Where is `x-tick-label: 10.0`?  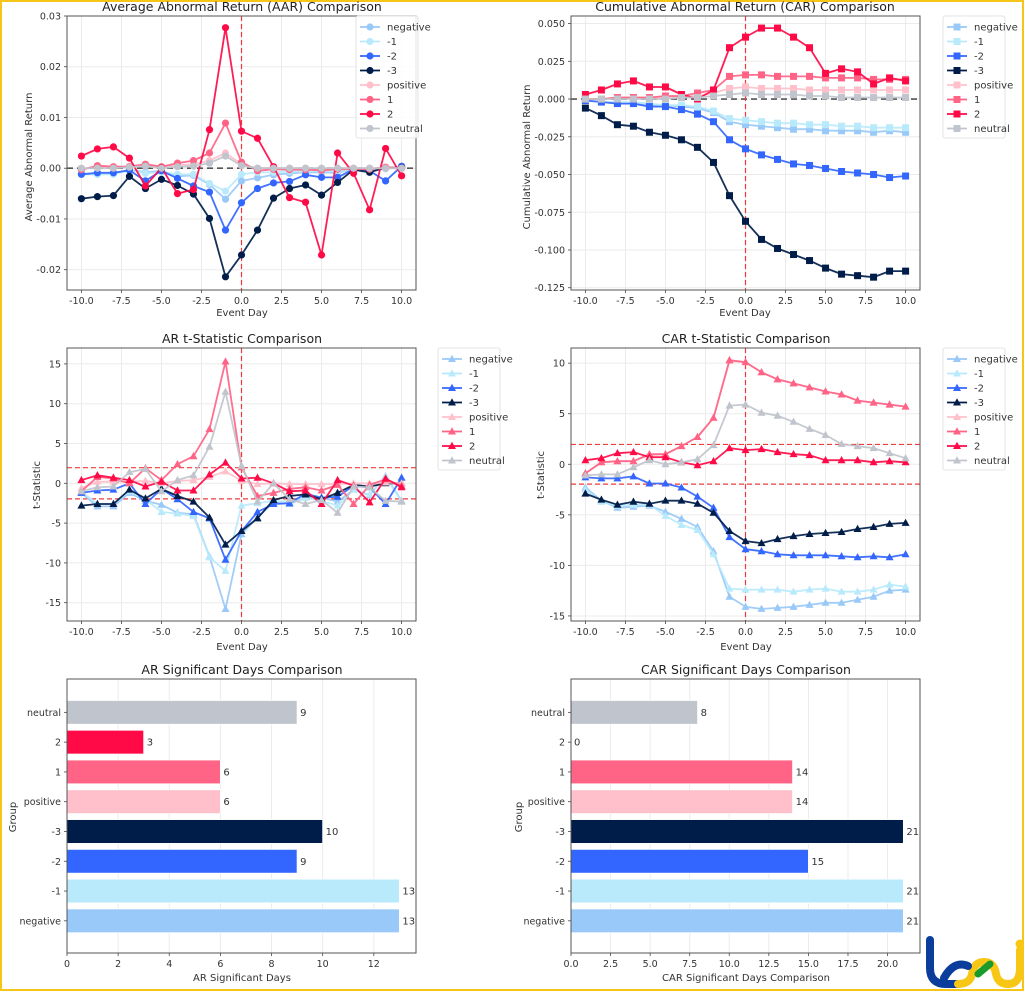
x-tick-label: 10.0 is located at coordinates (401, 632).